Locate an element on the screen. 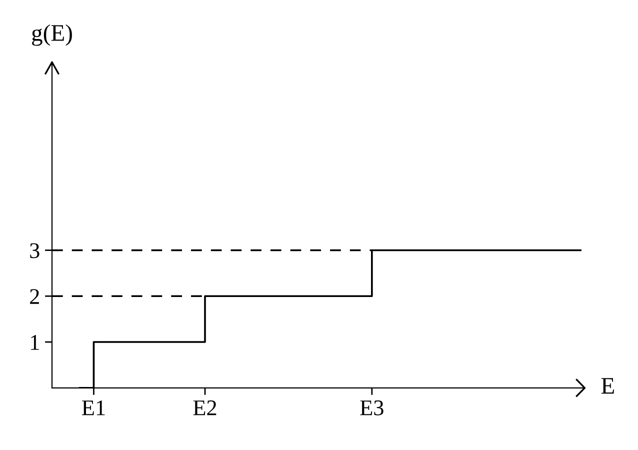 This screenshot has height=450, width=638. x-tick-label: E1 is located at coordinates (93, 408).